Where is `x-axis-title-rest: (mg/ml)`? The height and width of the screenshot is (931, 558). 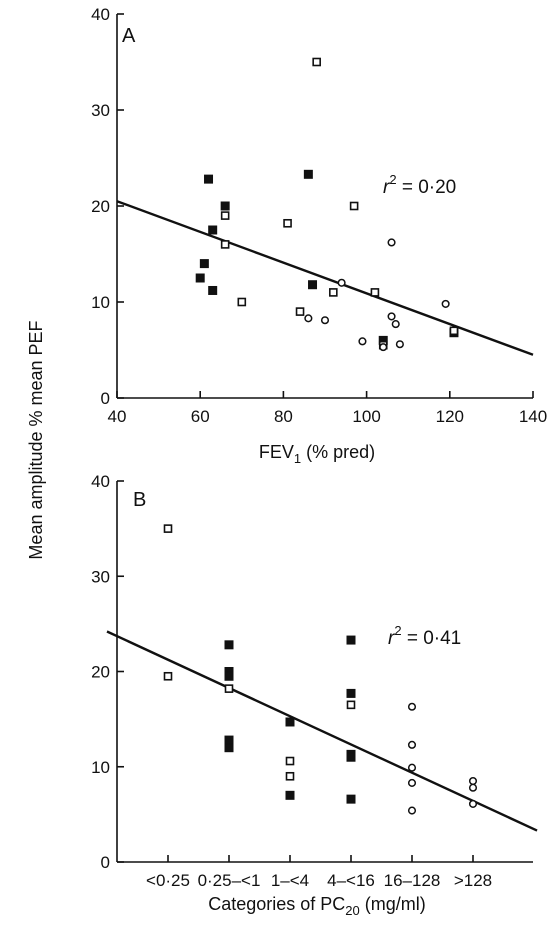 x-axis-title-rest: (mg/ml) is located at coordinates (393, 904).